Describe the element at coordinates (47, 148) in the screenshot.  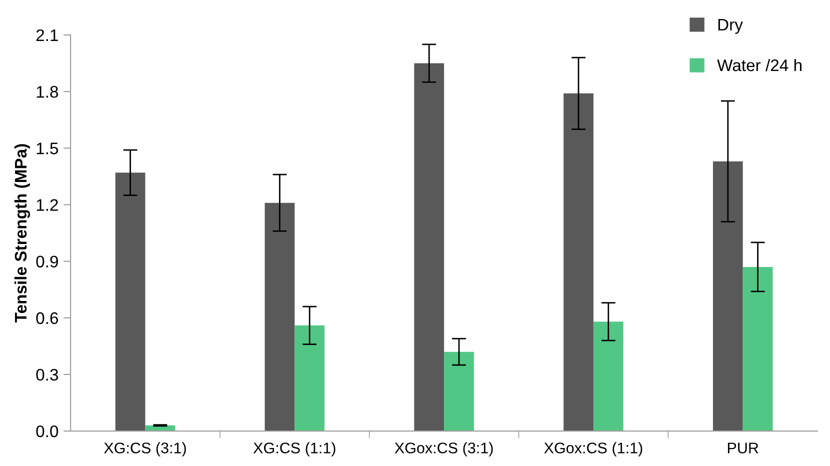
I see `y-tick-label: 1.5` at that location.